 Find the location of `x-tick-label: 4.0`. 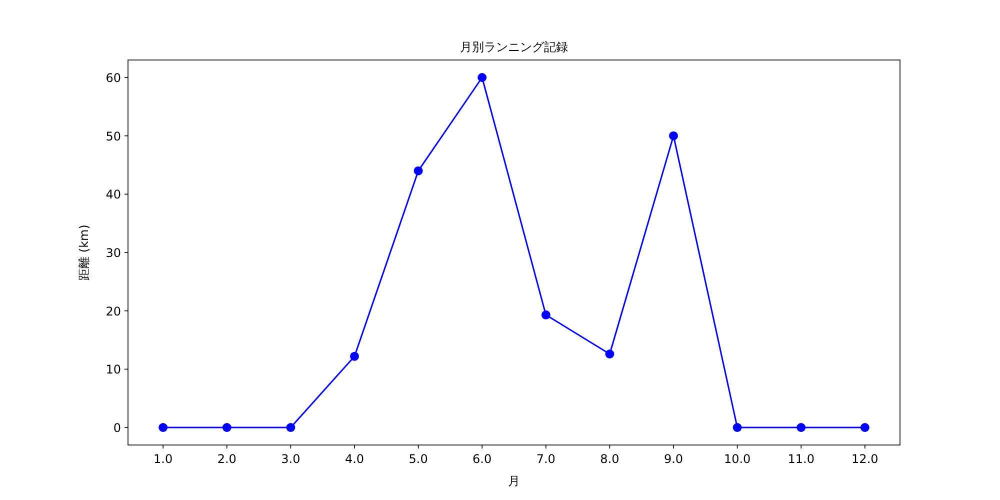

x-tick-label: 4.0 is located at coordinates (354, 459).